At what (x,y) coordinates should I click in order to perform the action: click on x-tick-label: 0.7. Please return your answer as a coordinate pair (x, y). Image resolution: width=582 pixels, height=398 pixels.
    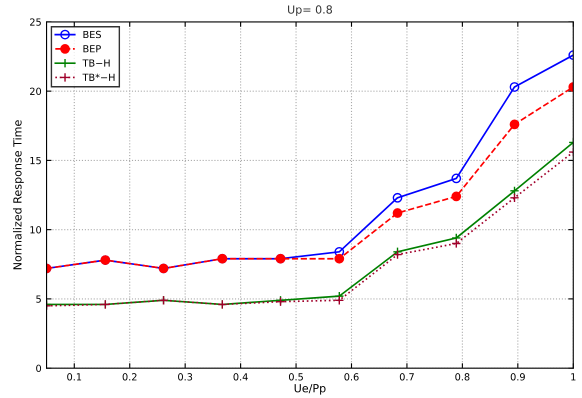
    Looking at the image, I should click on (407, 377).